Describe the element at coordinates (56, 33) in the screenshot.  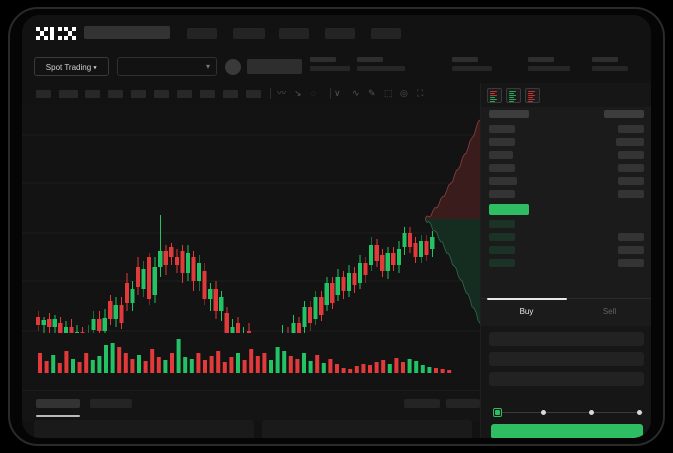
I see `okx-logo-icon` at that location.